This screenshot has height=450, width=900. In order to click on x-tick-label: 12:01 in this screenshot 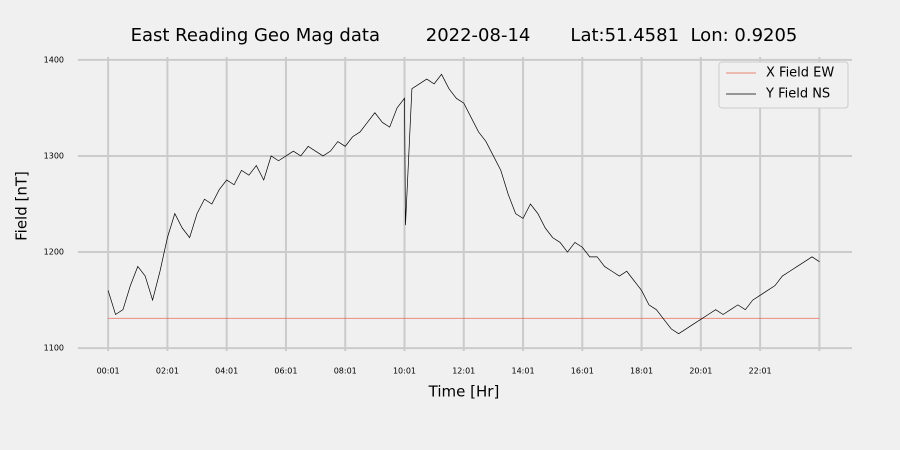, I will do `click(463, 371)`.